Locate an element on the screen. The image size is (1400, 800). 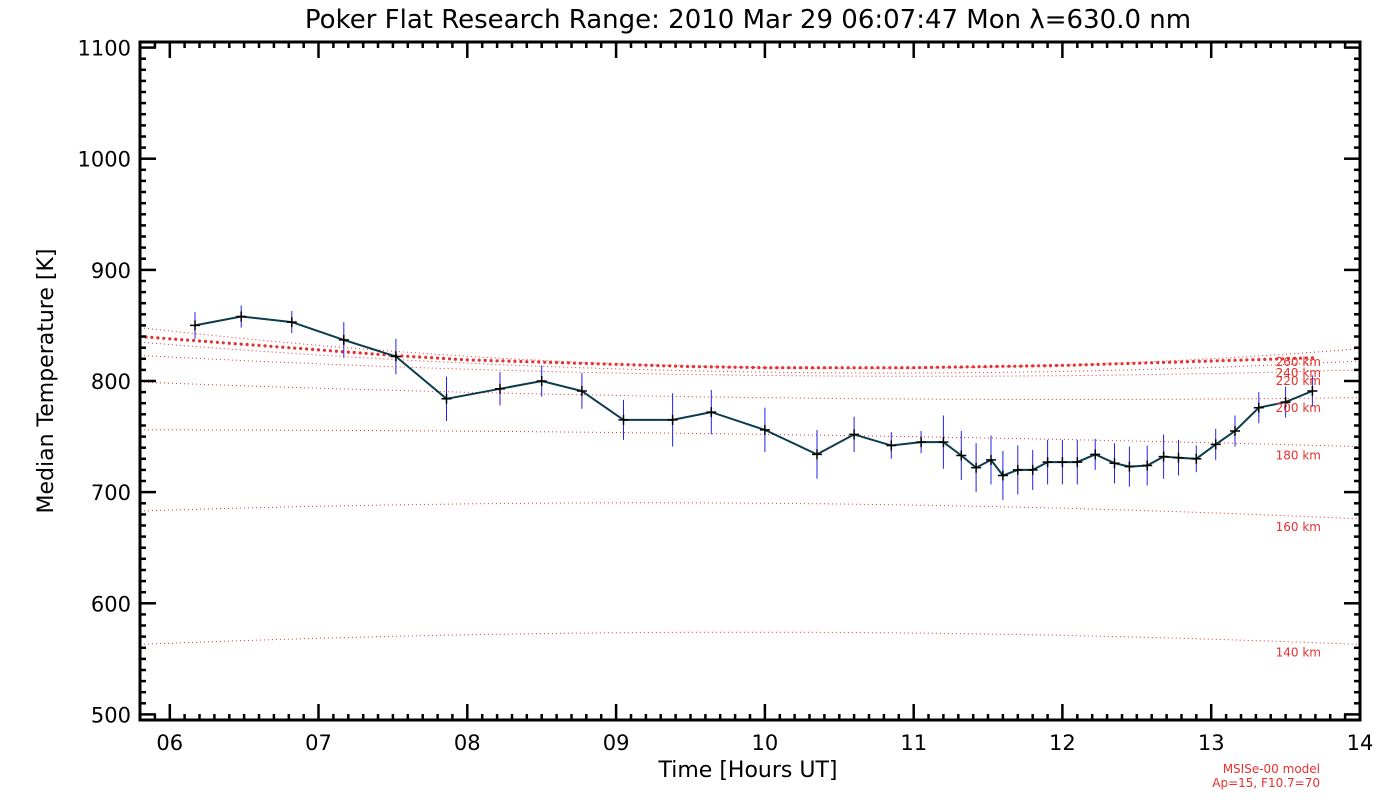
model-main-curve is located at coordinates (727, 352).